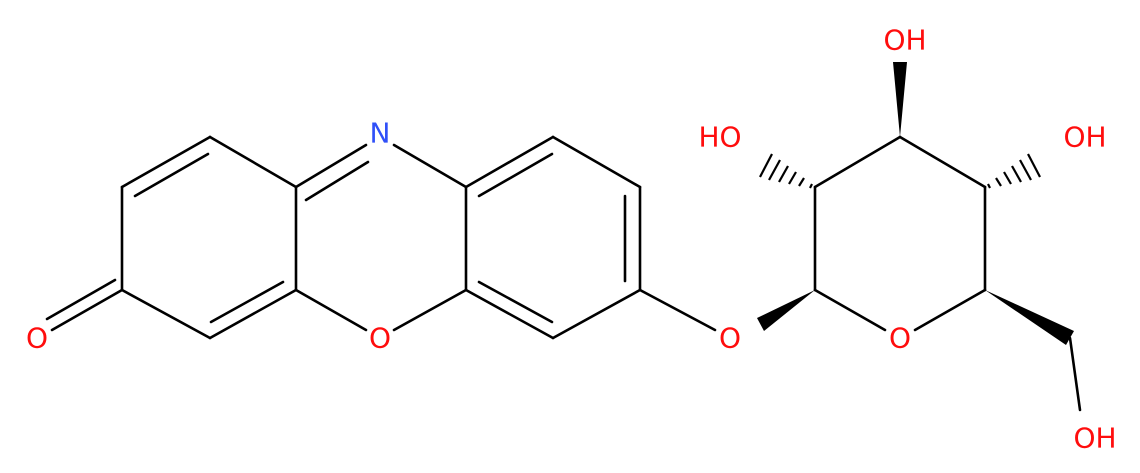  Describe the element at coordinates (900, 171) in the screenshot. I see `hashed-wedges` at that location.